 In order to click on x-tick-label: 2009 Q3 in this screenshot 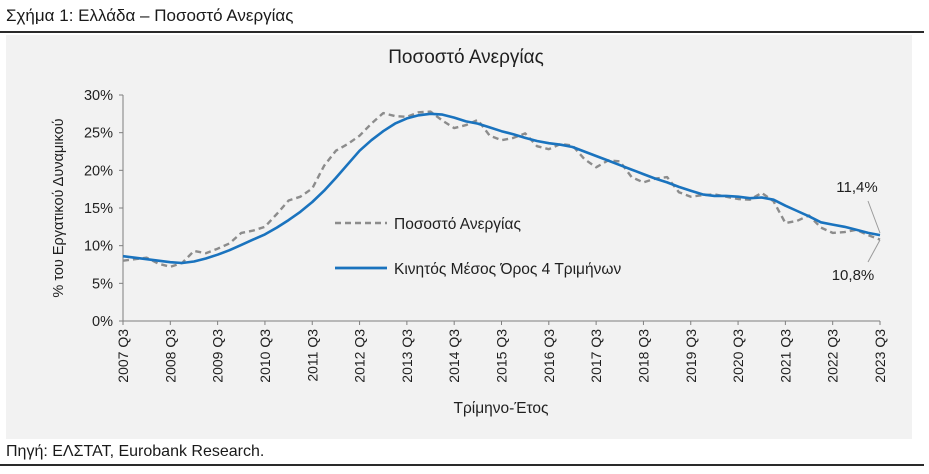, I will do `click(218, 356)`.